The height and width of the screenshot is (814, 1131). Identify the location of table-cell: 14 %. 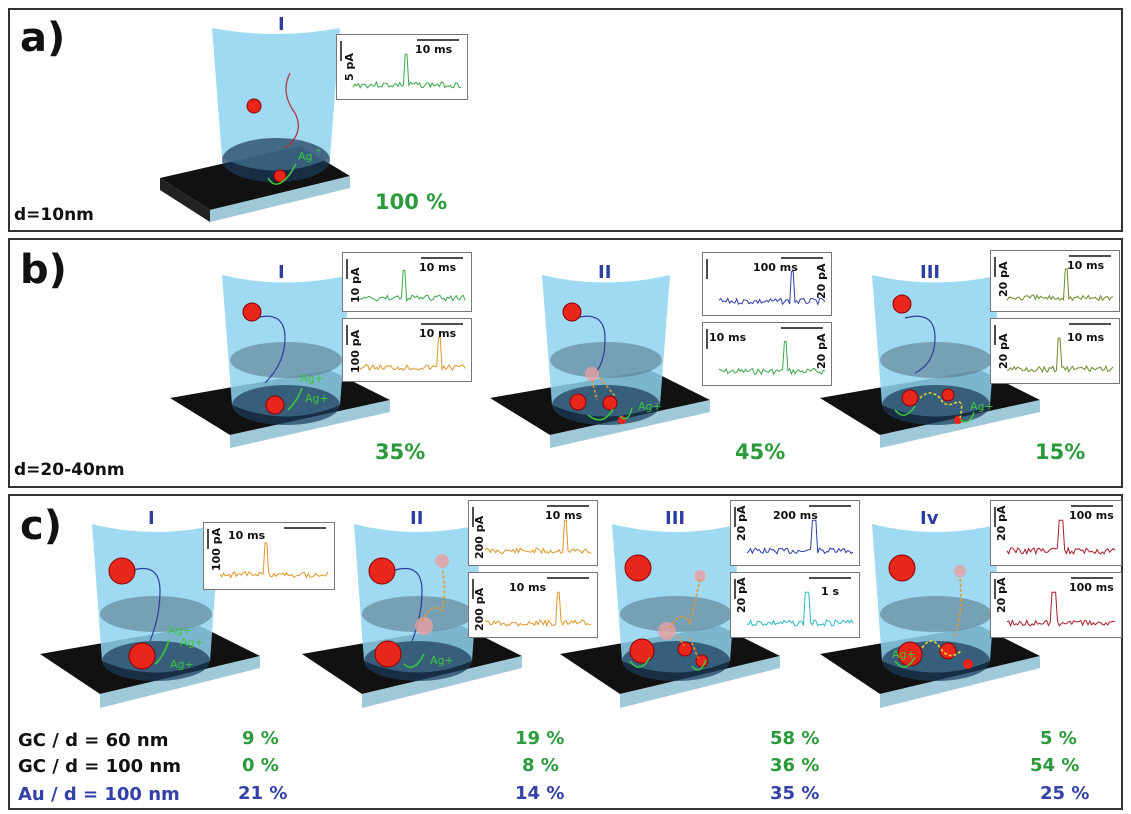
(540, 793).